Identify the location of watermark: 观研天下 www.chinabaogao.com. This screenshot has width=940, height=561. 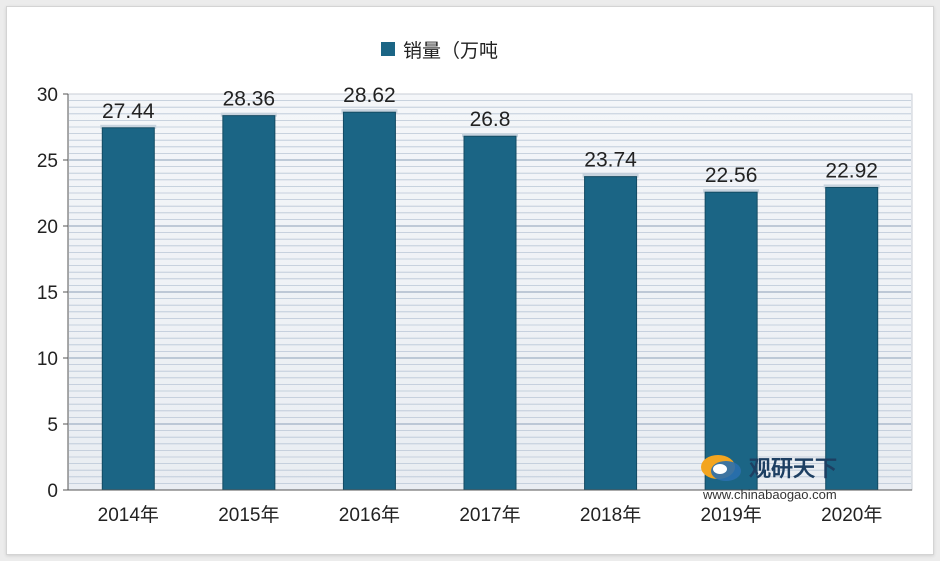
(769, 478).